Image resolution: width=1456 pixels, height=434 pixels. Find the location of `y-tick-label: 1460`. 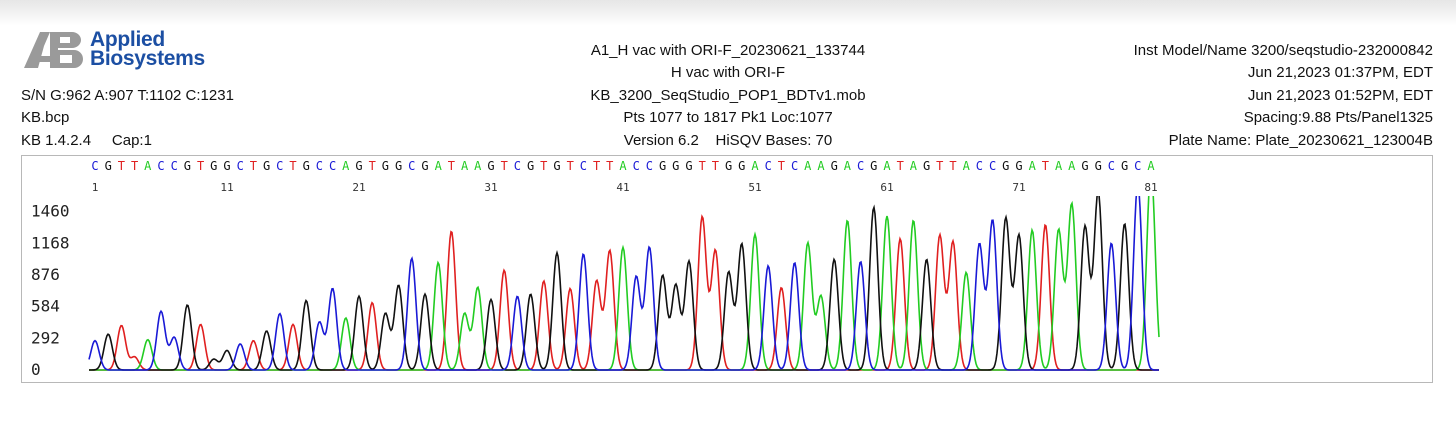

y-tick-label: 1460 is located at coordinates (50, 211).